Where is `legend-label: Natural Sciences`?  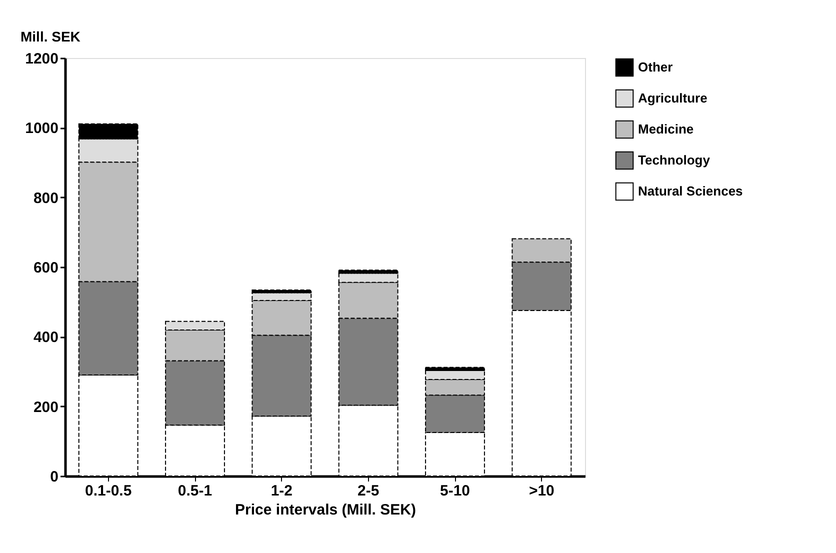
legend-label: Natural Sciences is located at coordinates (690, 191).